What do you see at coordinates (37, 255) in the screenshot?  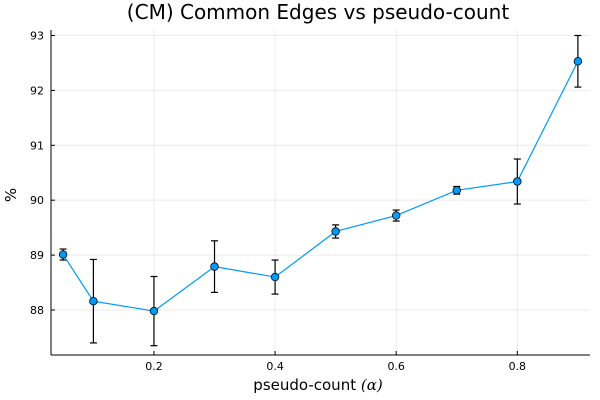 I see `y-tick-label-1: 89` at bounding box center [37, 255].